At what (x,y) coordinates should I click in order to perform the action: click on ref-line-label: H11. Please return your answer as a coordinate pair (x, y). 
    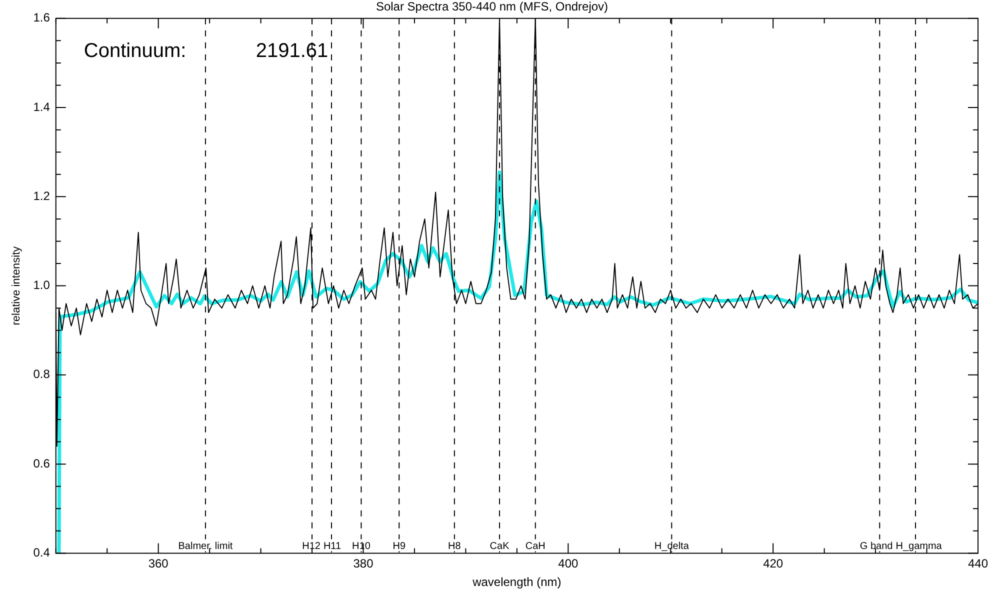
    Looking at the image, I should click on (332, 546).